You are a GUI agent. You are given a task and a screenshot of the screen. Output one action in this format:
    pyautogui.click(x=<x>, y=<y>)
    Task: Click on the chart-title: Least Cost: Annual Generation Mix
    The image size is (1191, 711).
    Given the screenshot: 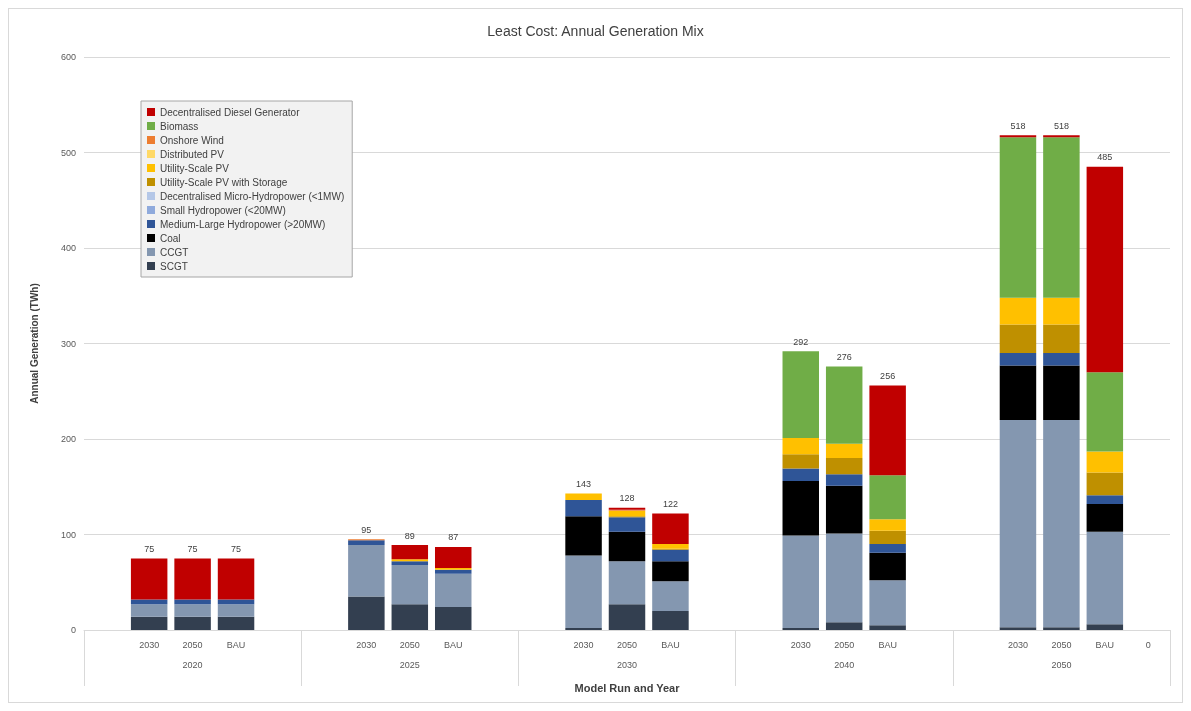 What is the action you would take?
    pyautogui.click(x=595, y=31)
    